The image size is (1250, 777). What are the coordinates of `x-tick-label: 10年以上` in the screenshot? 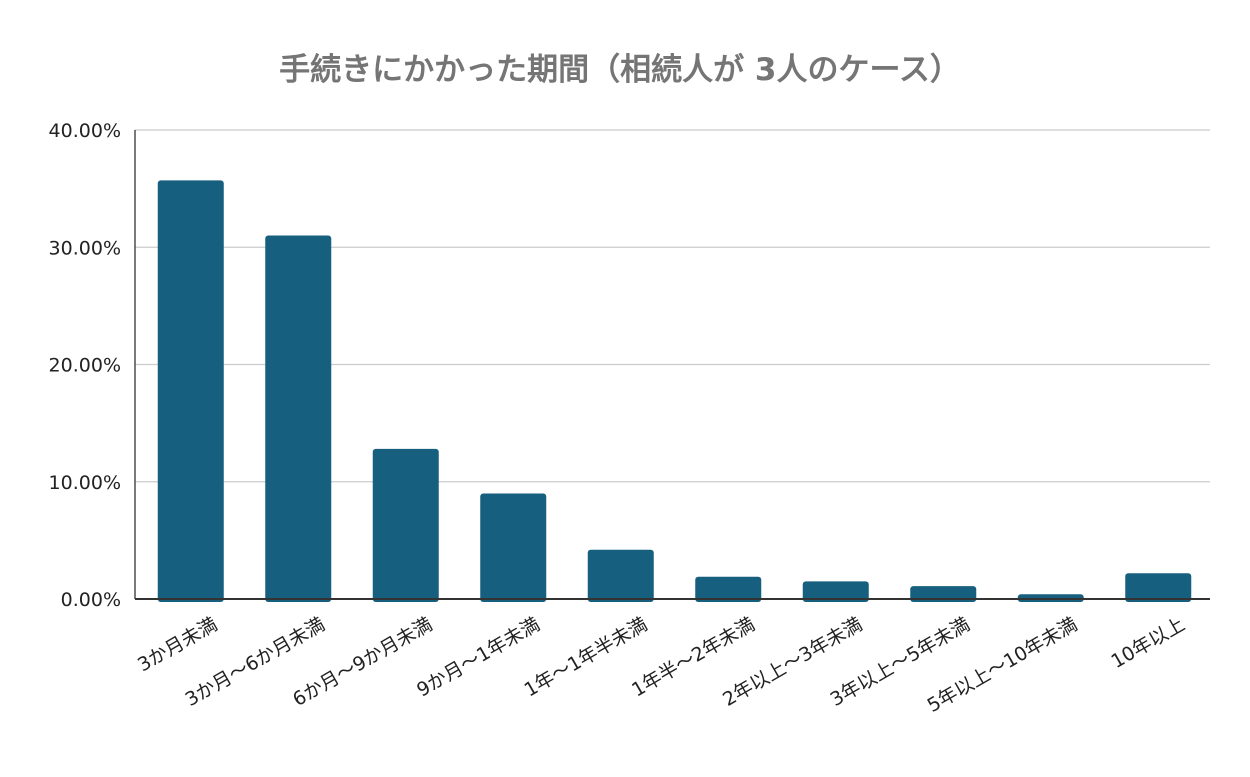 It's located at (1147, 643).